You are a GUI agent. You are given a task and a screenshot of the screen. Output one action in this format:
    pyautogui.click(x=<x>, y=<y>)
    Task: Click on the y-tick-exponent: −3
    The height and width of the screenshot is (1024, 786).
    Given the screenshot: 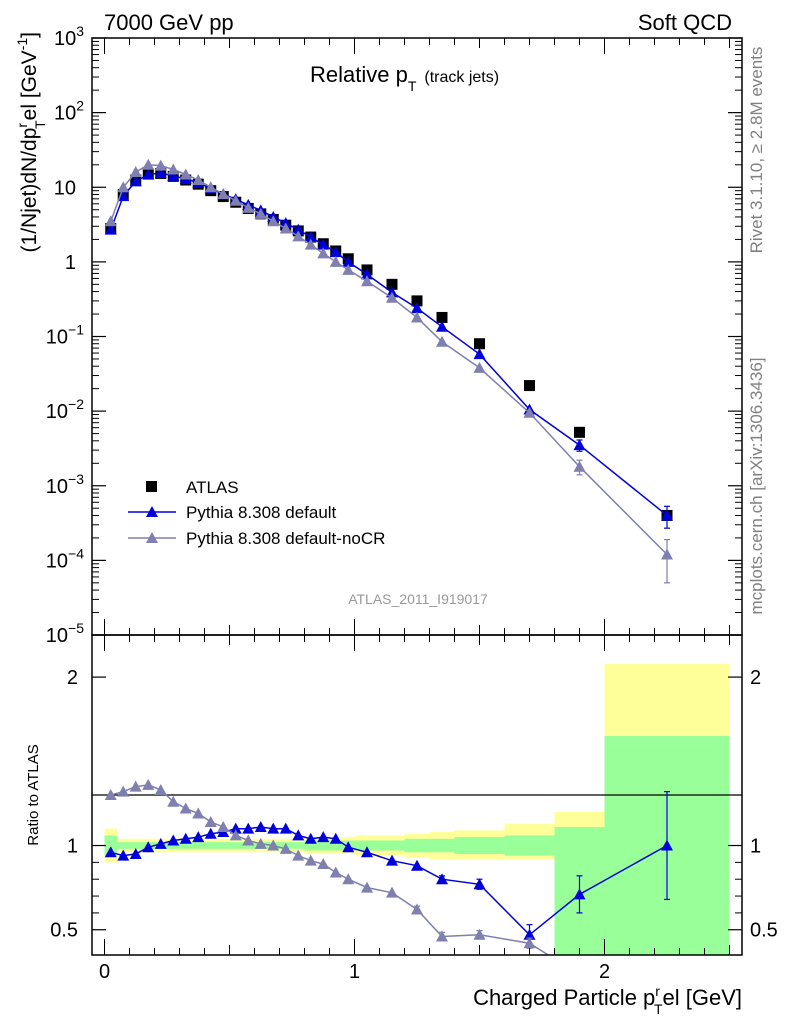 What is the action you would take?
    pyautogui.click(x=76, y=479)
    